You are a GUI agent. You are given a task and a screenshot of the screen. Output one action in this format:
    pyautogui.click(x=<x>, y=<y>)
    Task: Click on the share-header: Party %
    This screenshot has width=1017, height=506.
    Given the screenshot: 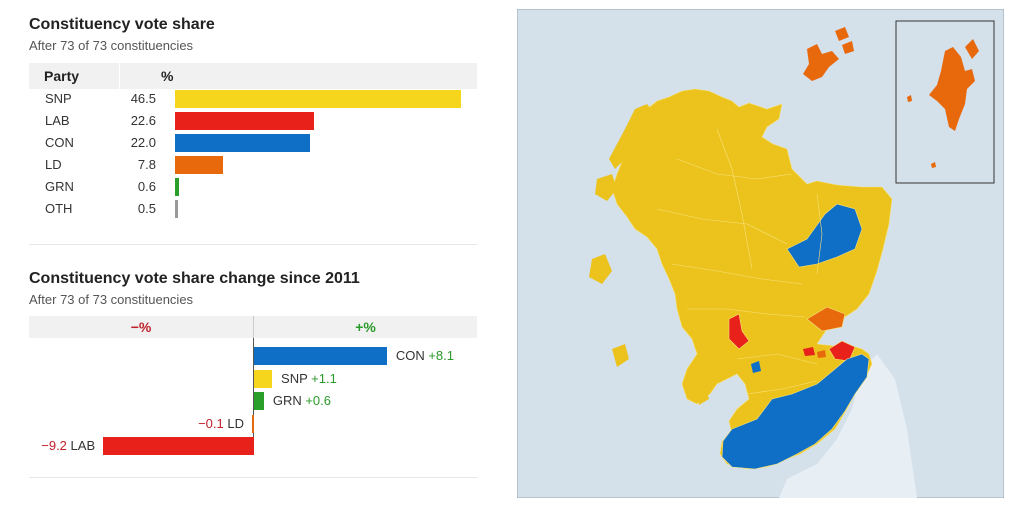 What is the action you would take?
    pyautogui.click(x=253, y=76)
    